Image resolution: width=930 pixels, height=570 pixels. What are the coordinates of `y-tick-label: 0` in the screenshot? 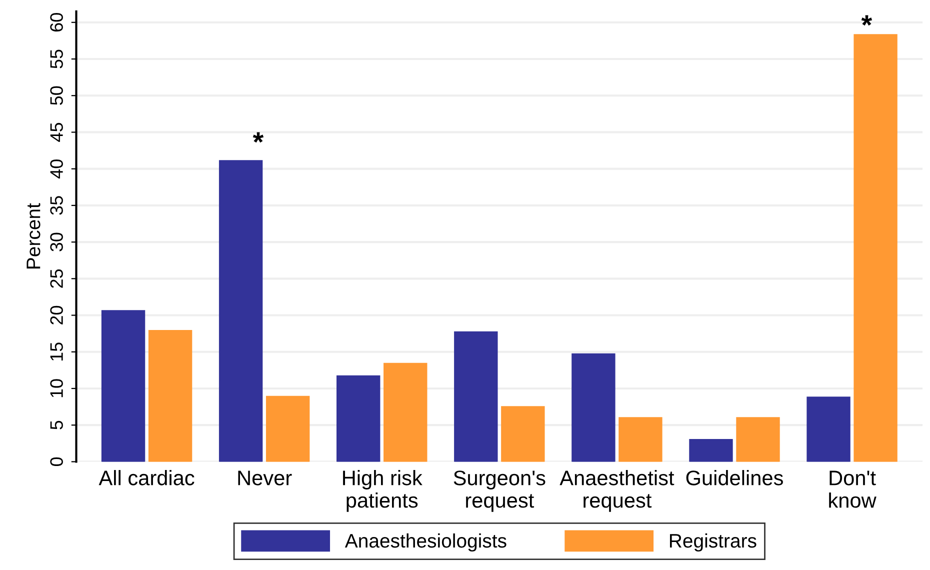 It's located at (56, 461).